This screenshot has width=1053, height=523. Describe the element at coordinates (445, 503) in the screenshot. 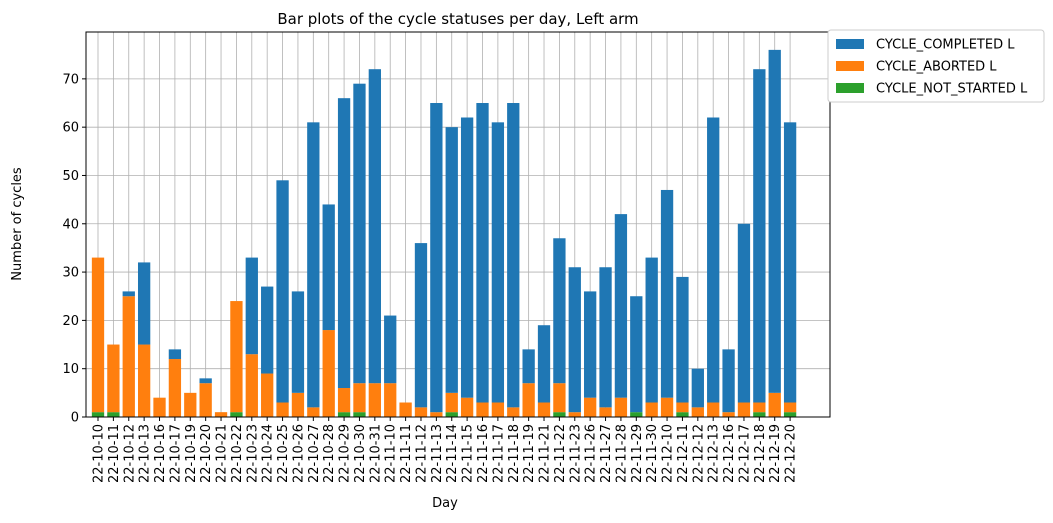

I see `x-axis-label: Day` at that location.